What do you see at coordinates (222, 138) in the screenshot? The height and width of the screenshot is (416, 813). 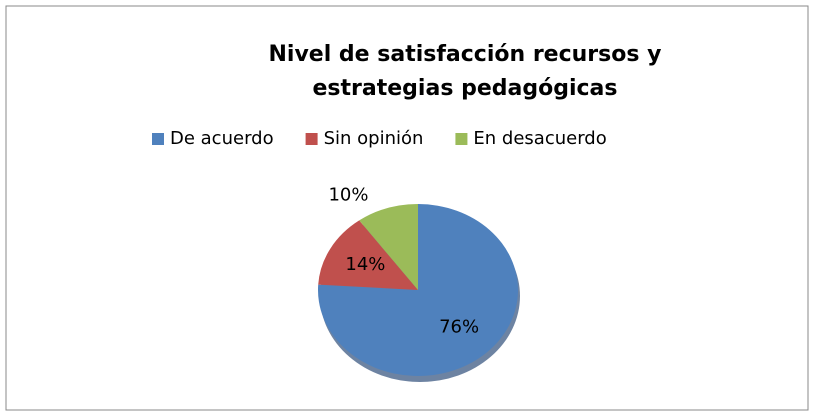 I see `legend-label: De acuerdo` at bounding box center [222, 138].